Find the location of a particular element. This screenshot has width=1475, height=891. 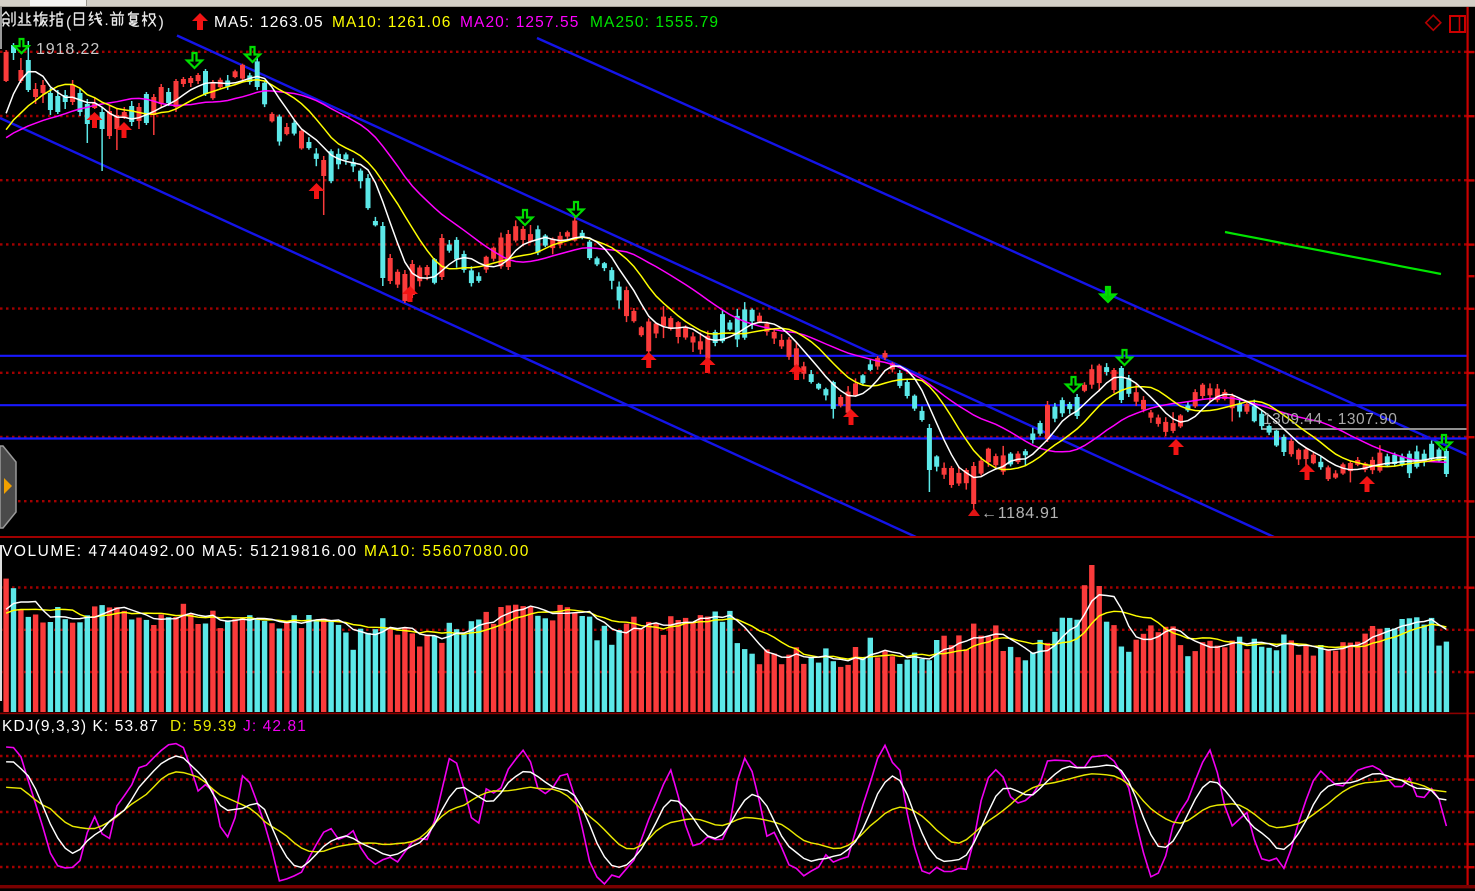

svg-text: MA20: 1257.55 is located at coordinates (519, 22).